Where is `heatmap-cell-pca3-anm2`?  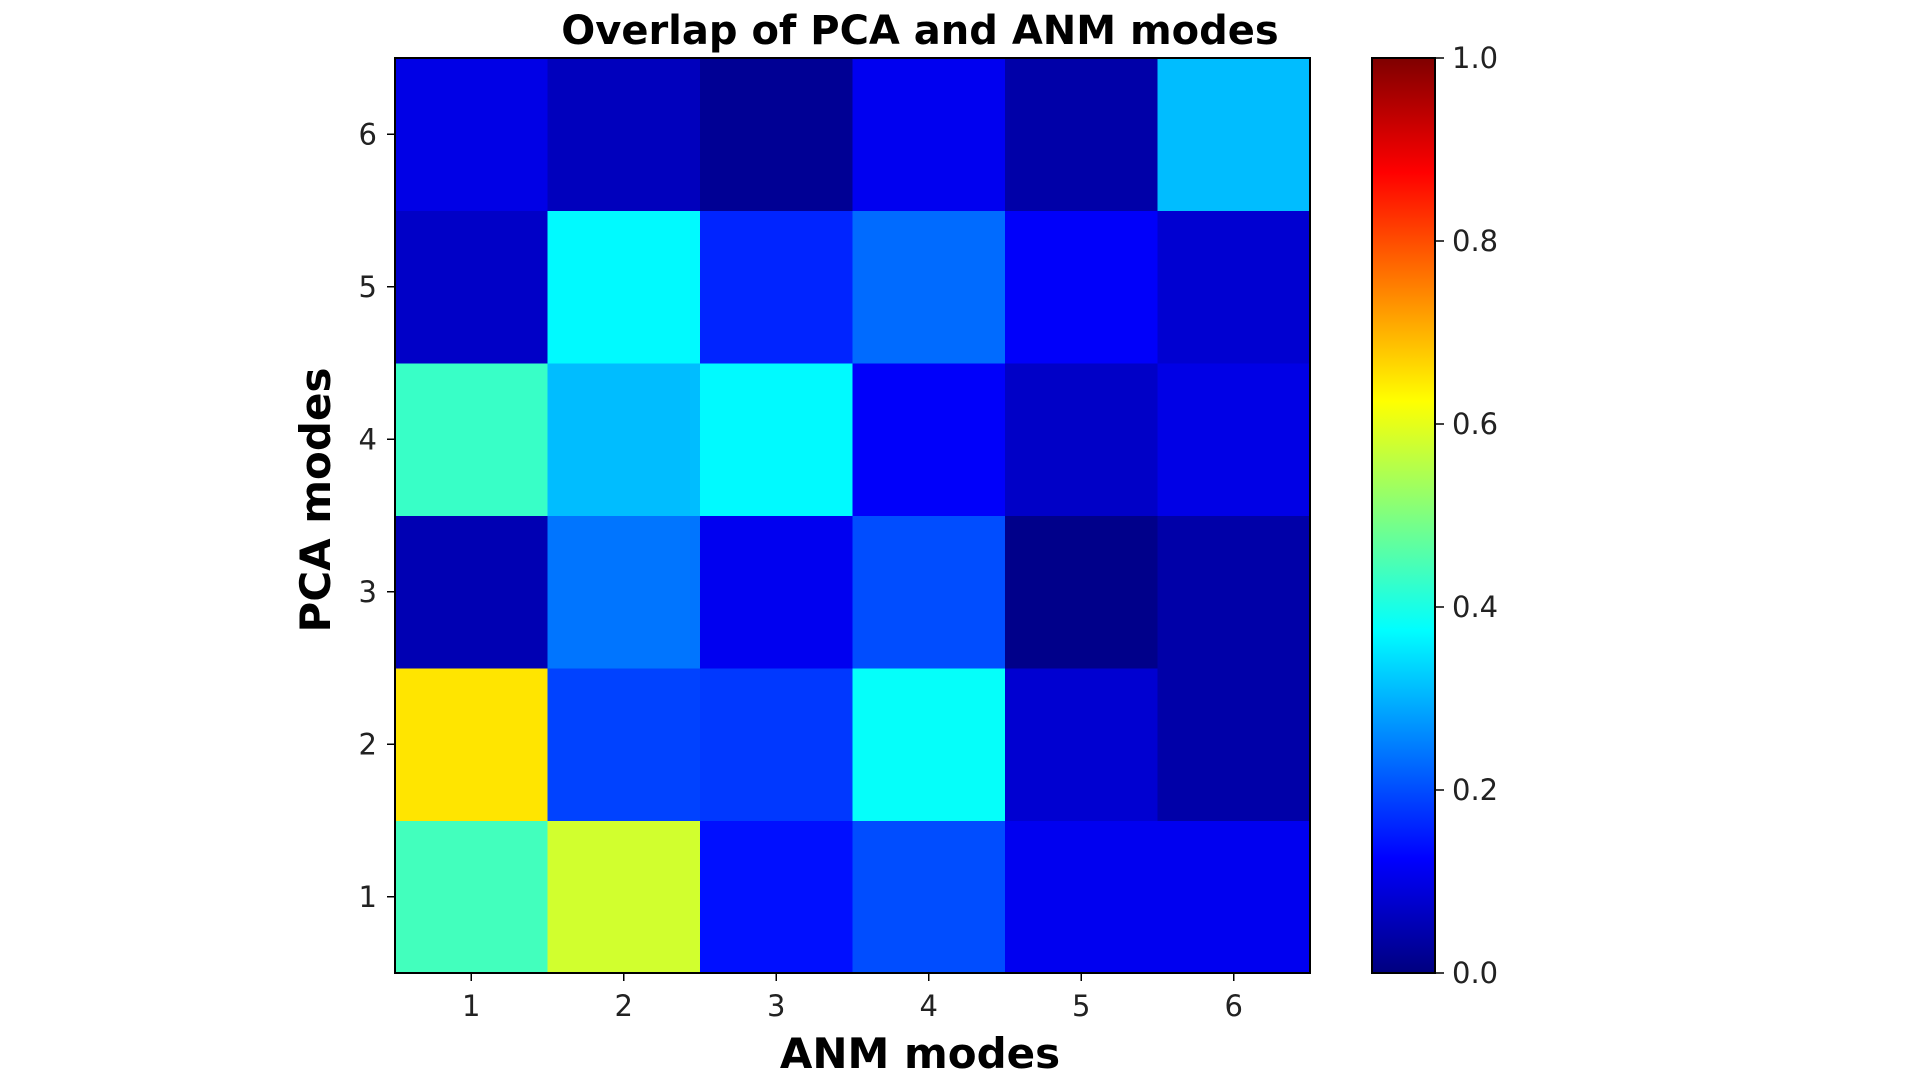 heatmap-cell-pca3-anm2 is located at coordinates (624, 592).